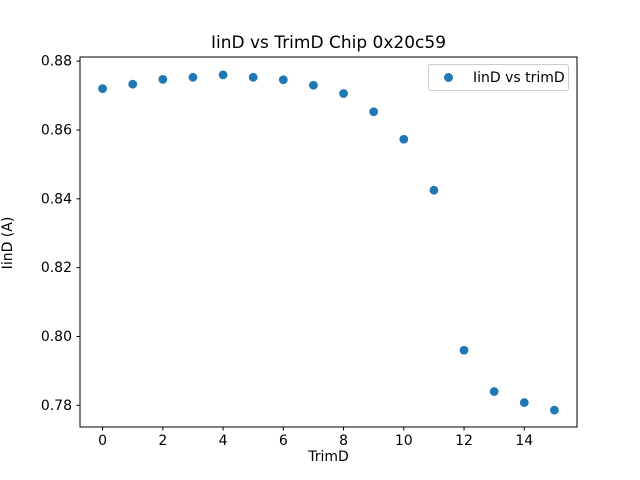 The image size is (640, 480). I want to click on legend-label: IinD vs trimD, so click(519, 77).